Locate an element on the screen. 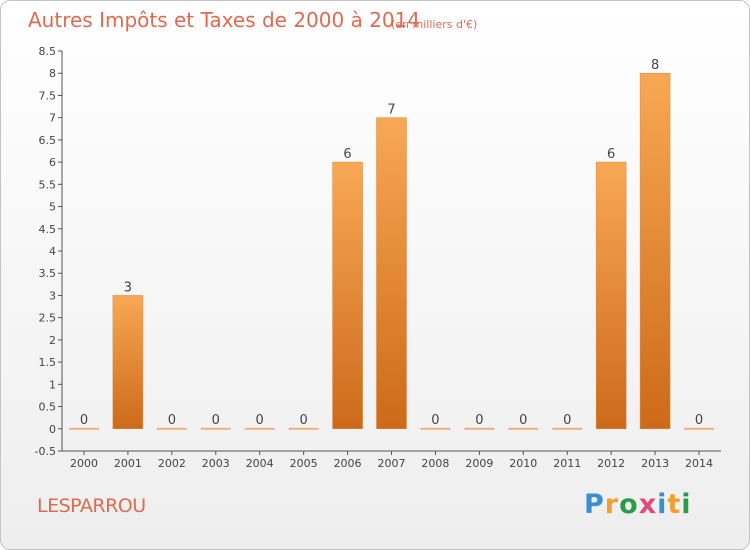 The height and width of the screenshot is (550, 750). proxiti-logo: Proxiti is located at coordinates (638, 504).